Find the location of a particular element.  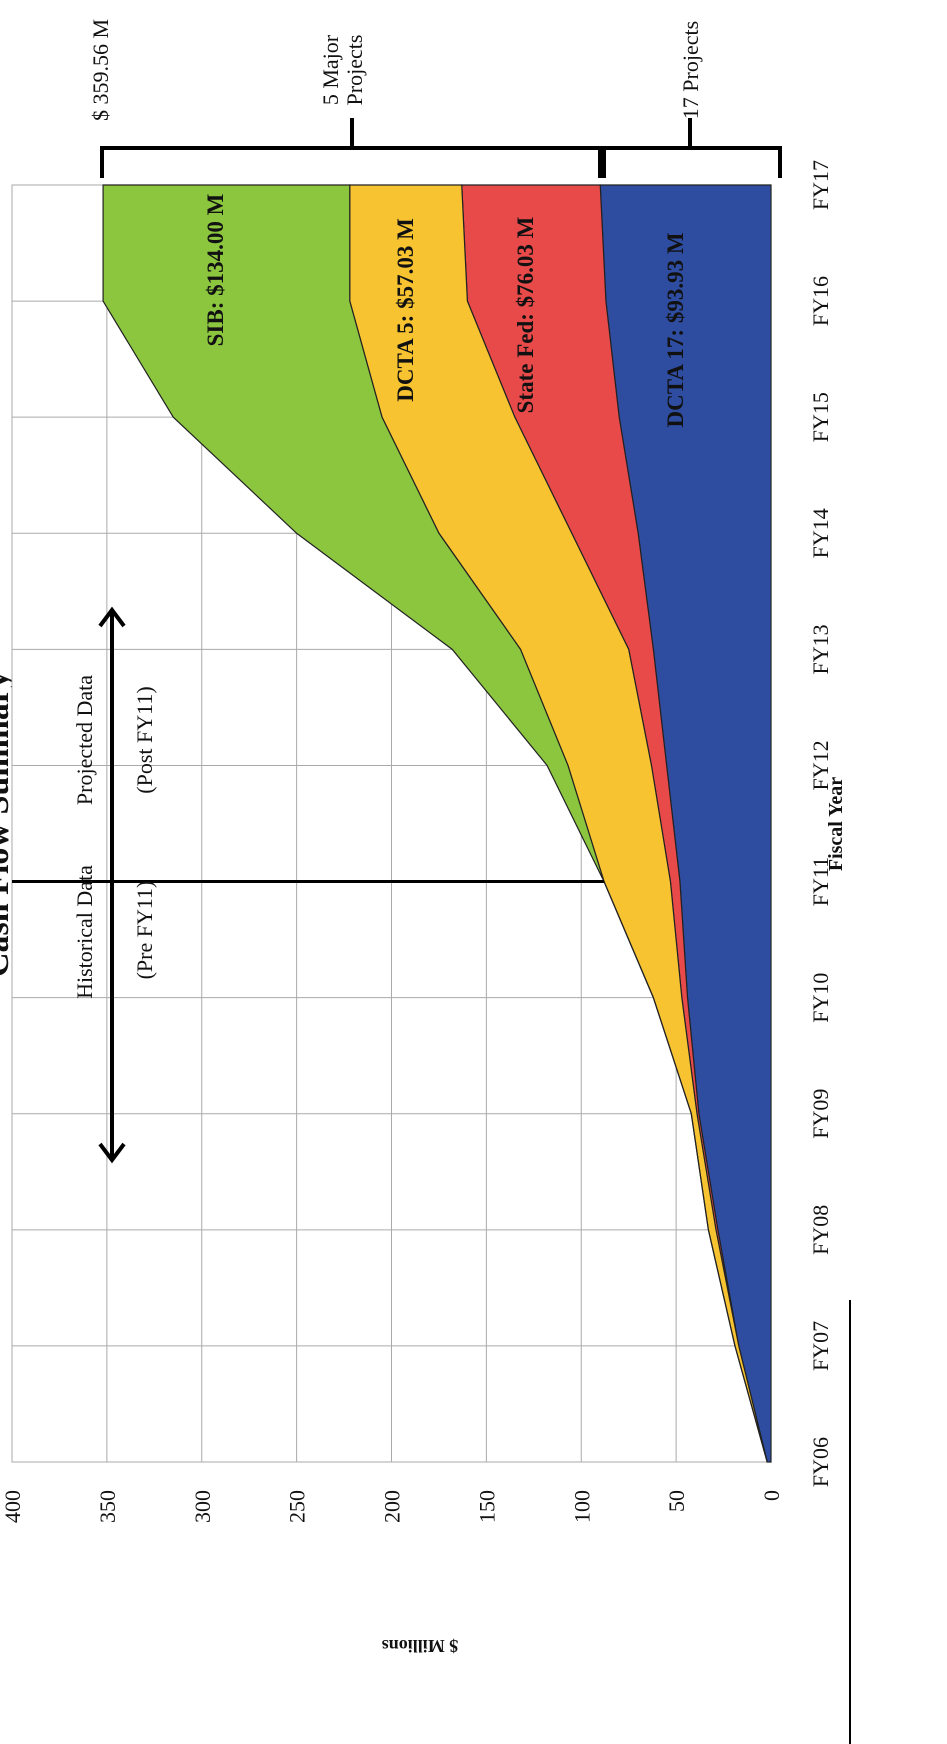

x-tick-label: FY06 is located at coordinates (820, 1462).